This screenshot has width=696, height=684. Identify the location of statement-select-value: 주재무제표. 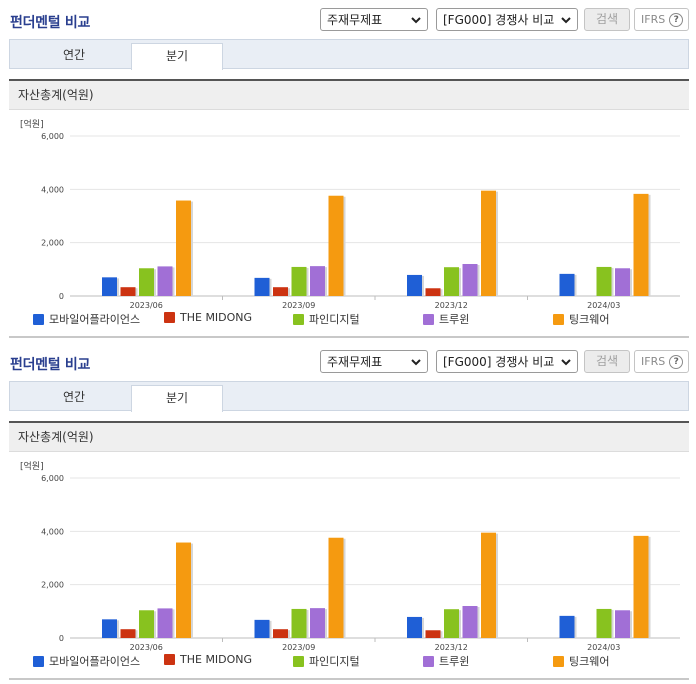
(355, 20).